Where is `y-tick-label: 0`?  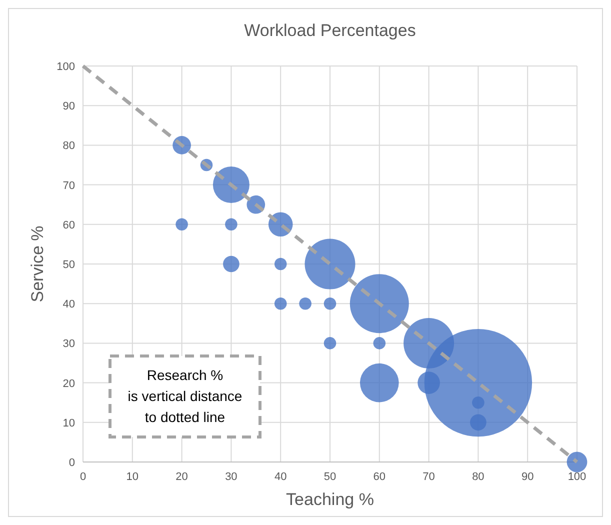
y-tick-label: 0 is located at coordinates (71, 463).